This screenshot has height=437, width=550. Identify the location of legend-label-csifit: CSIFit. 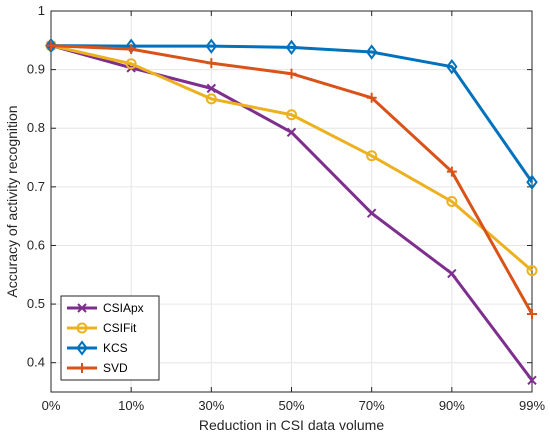
(120, 328).